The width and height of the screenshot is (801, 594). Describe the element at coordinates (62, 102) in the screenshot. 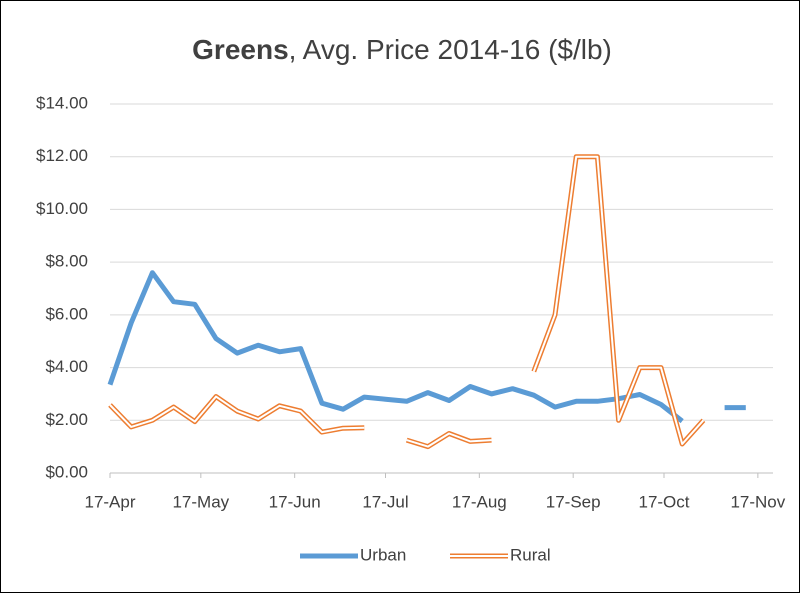

I see `y-tick-label: $14.00` at that location.